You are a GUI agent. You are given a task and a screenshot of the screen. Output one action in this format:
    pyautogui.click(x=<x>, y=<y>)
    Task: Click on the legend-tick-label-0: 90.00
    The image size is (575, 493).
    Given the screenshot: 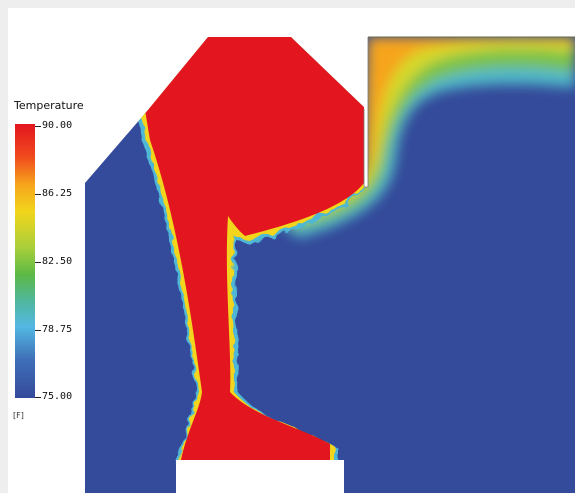 What is the action you would take?
    pyautogui.click(x=57, y=125)
    